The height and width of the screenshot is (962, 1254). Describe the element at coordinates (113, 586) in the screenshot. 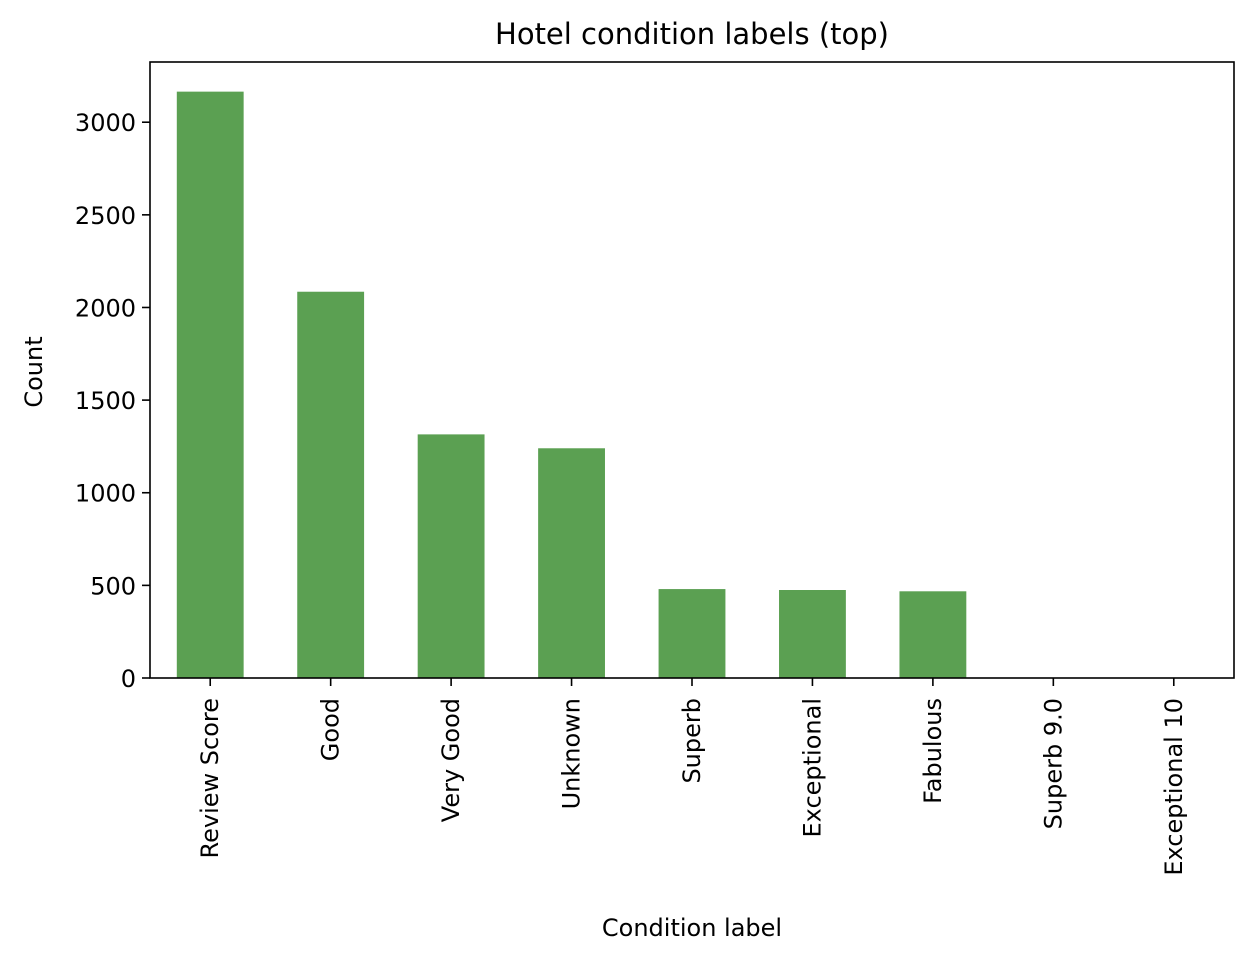

I see `y-tick-label: 500` at that location.